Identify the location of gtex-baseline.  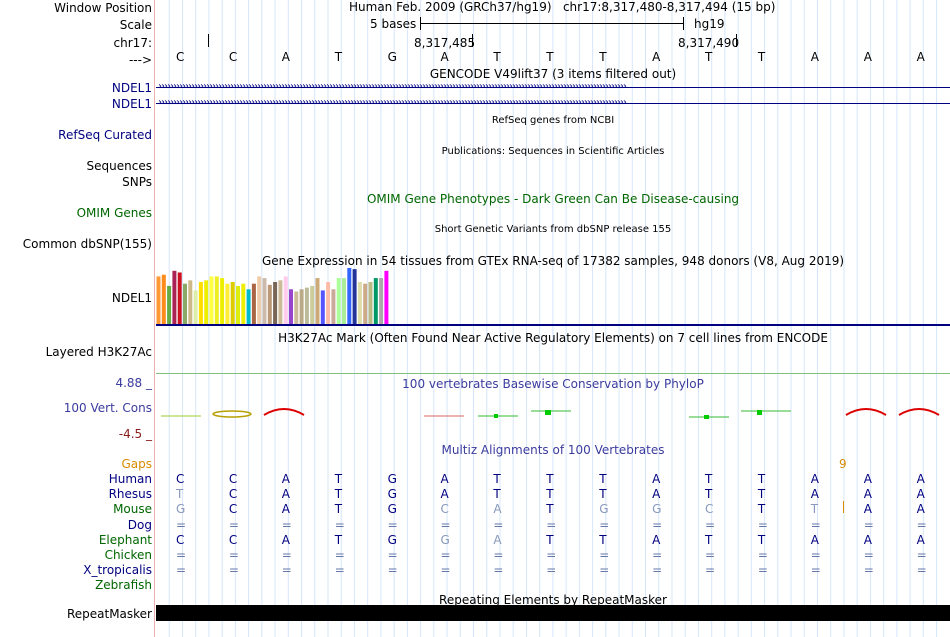
(553, 325).